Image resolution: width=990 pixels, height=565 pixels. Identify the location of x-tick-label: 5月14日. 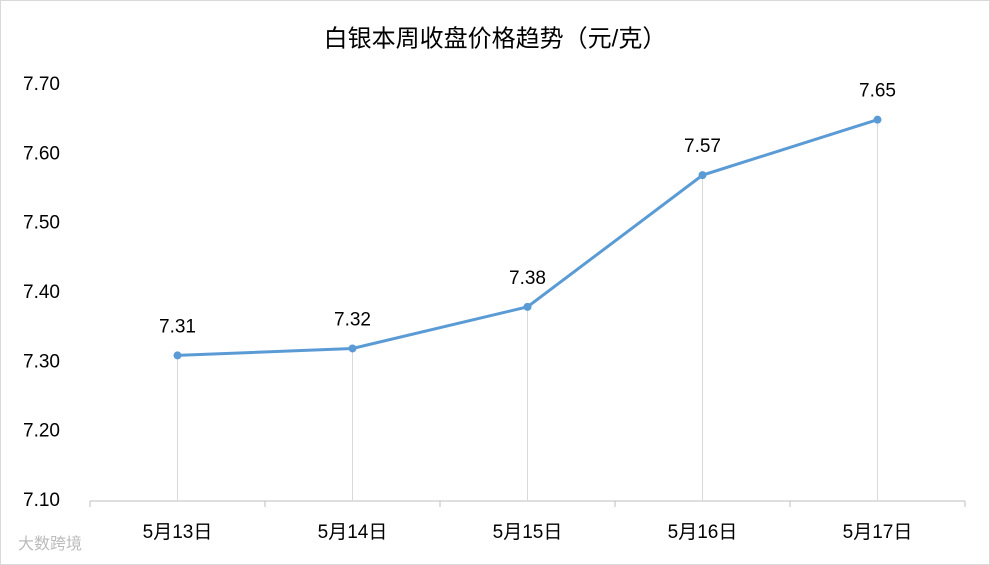
(353, 532).